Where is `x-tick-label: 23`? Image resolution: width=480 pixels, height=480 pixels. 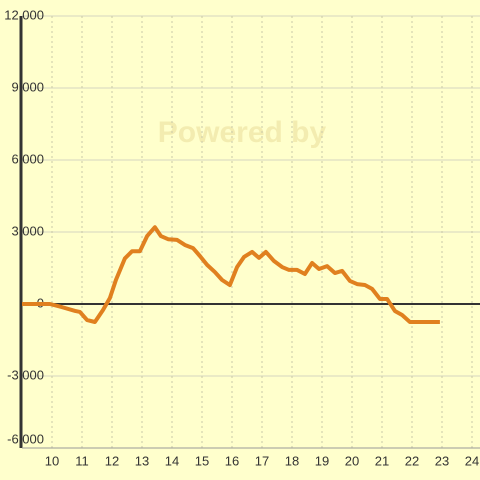 x-tick-label: 23 is located at coordinates (442, 460).